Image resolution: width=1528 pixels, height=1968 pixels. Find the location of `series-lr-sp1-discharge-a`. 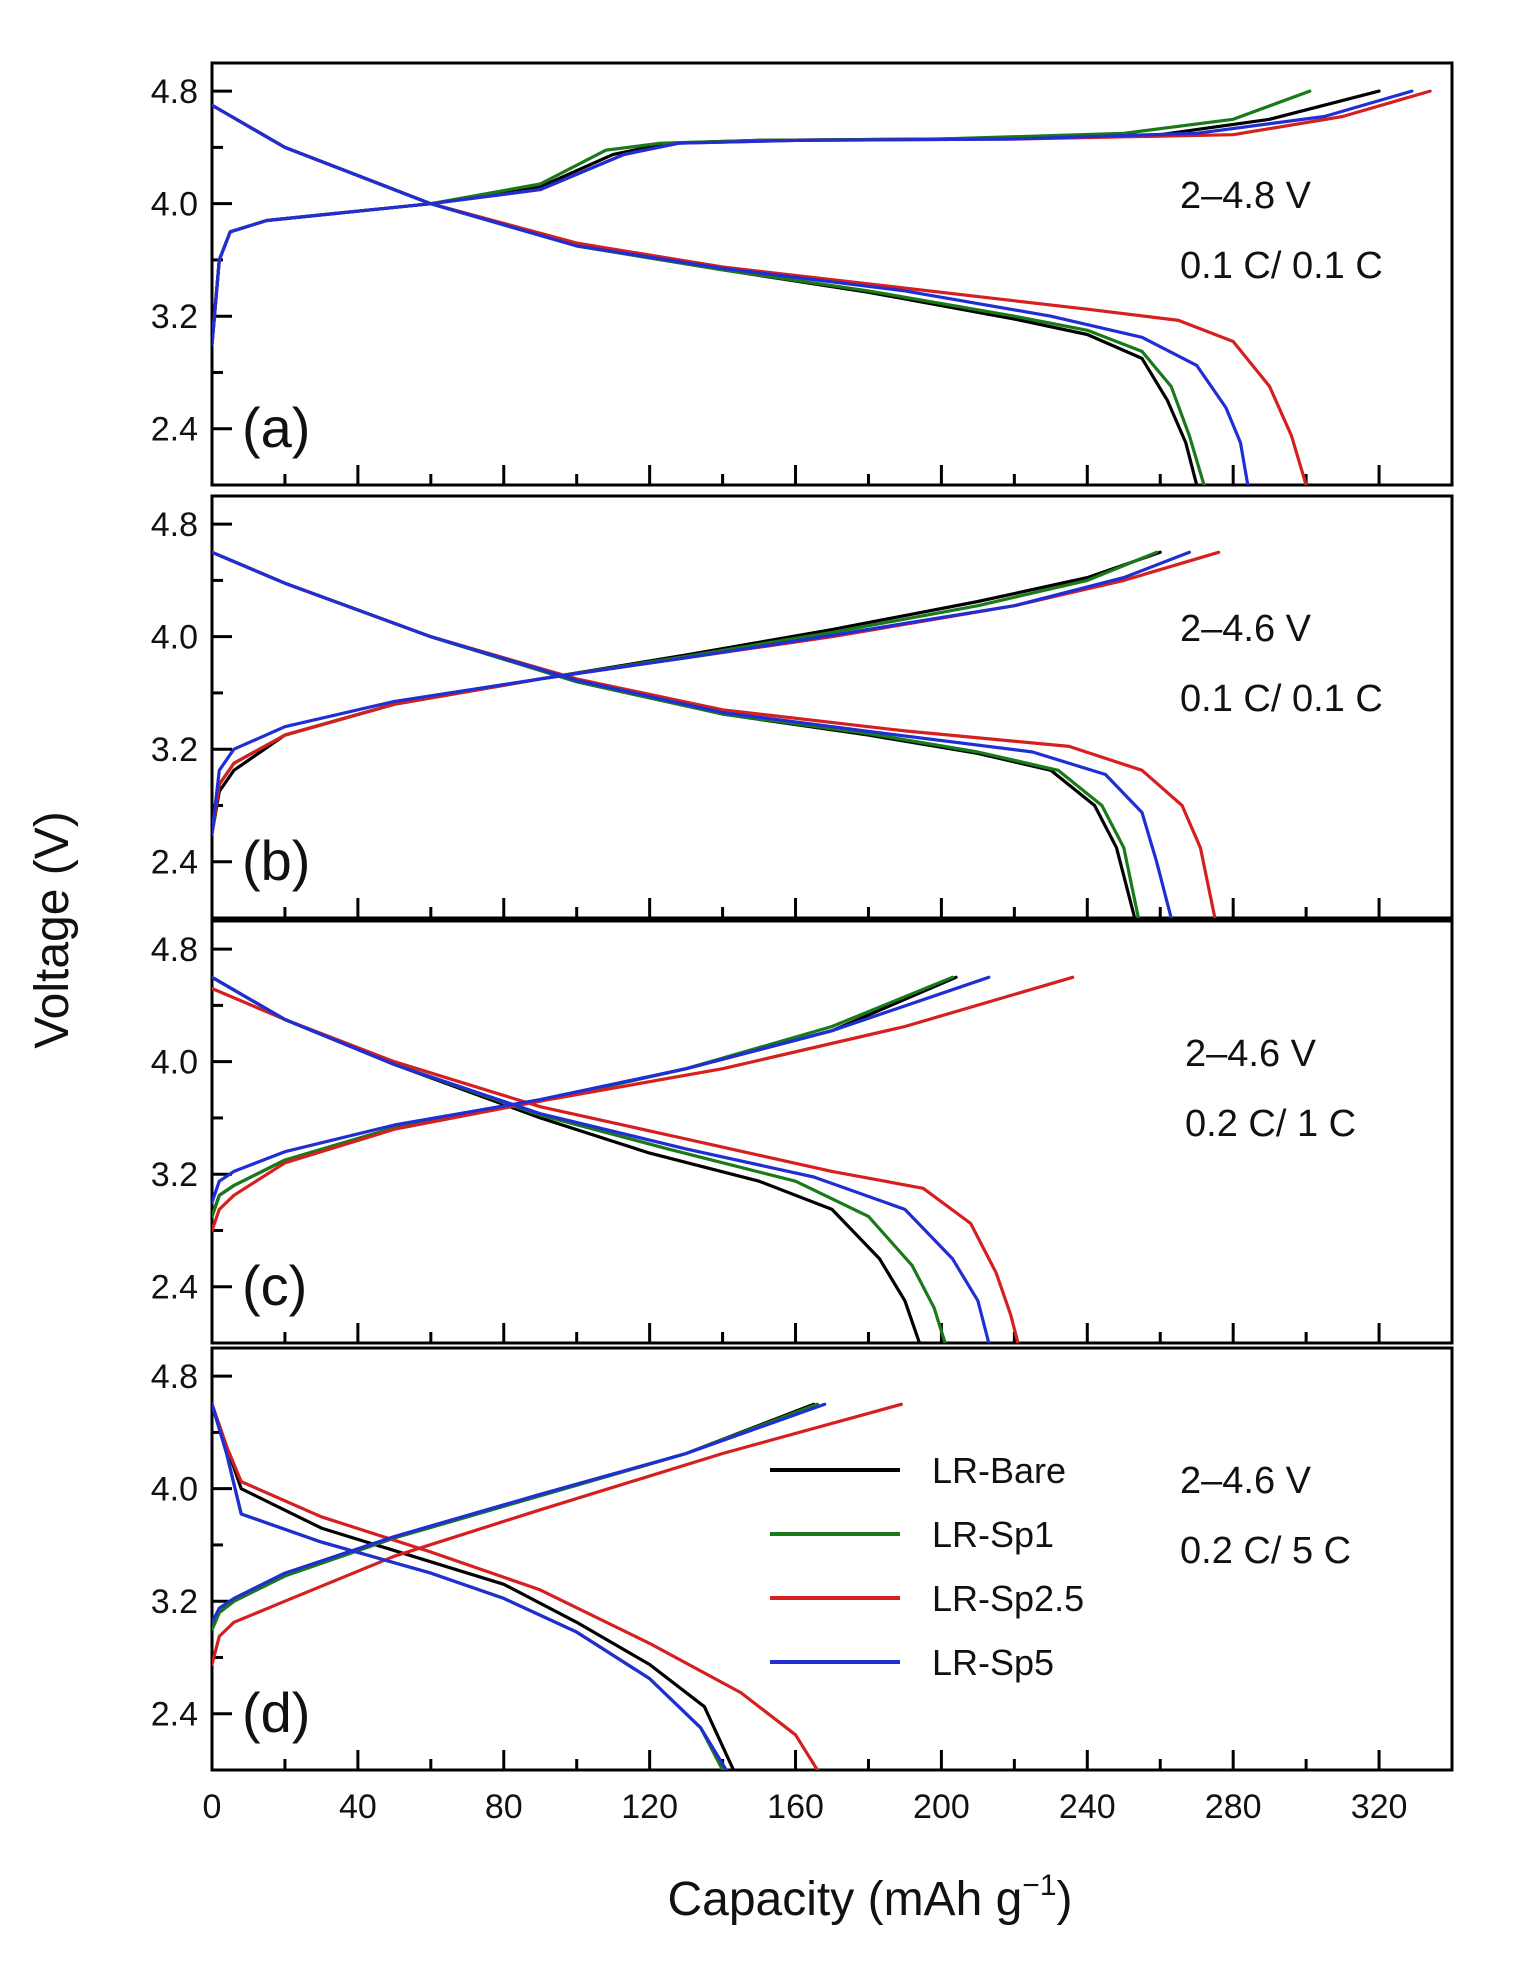

series-lr-sp1-discharge-a is located at coordinates (709, 294).